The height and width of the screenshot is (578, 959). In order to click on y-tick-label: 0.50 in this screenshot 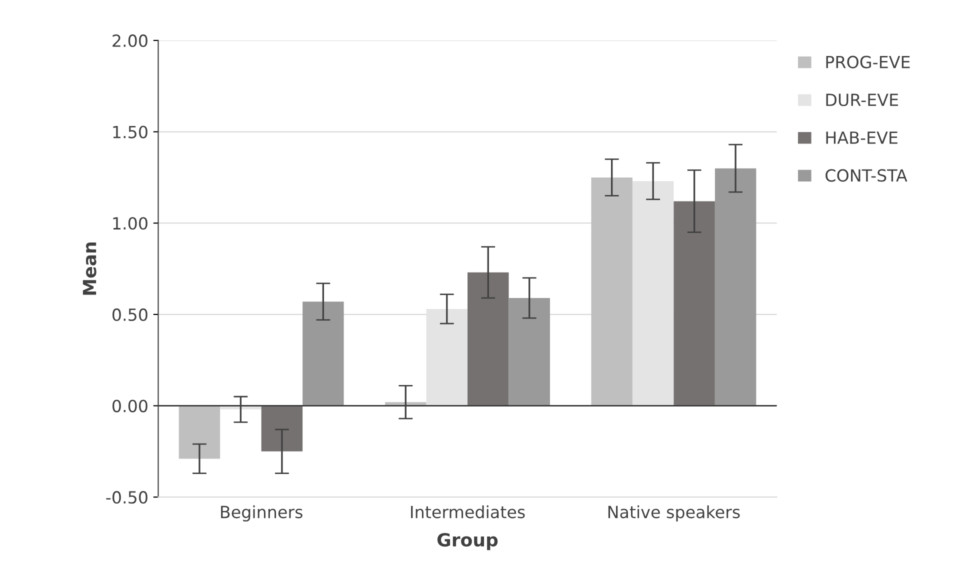, I will do `click(130, 314)`.